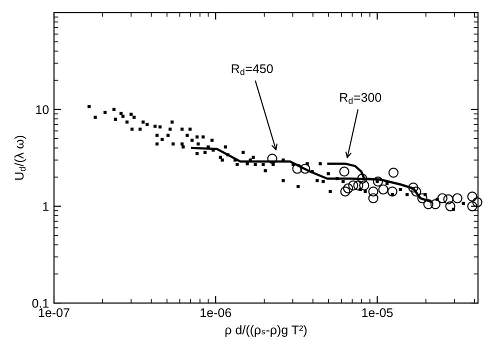 The image size is (500, 350). Describe the element at coordinates (252, 70) in the screenshot. I see `annotation: R$_{d}$=450` at that location.